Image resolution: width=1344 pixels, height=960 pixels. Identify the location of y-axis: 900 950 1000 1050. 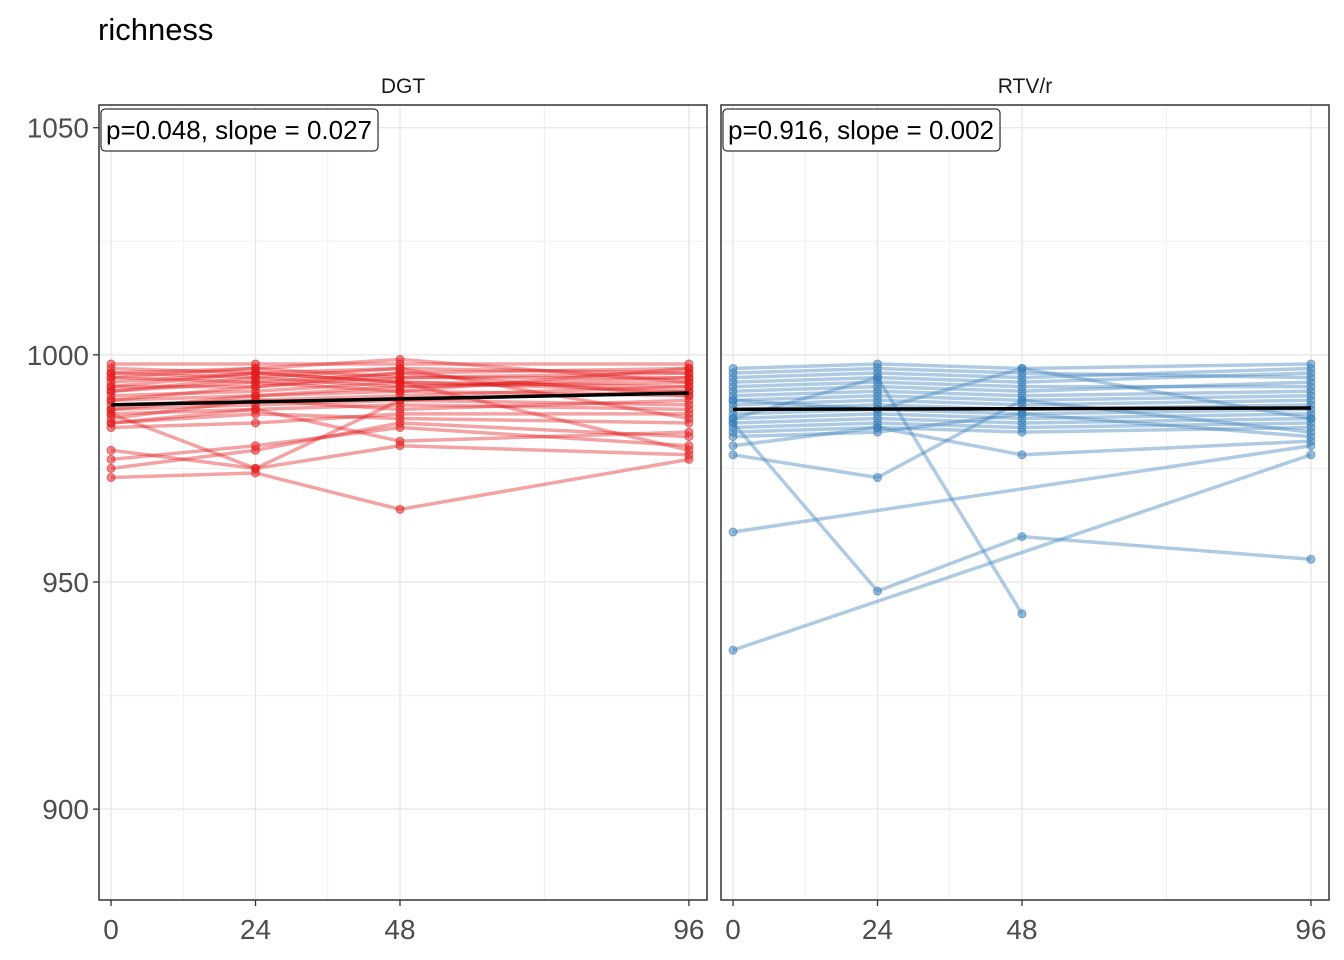
(63, 469).